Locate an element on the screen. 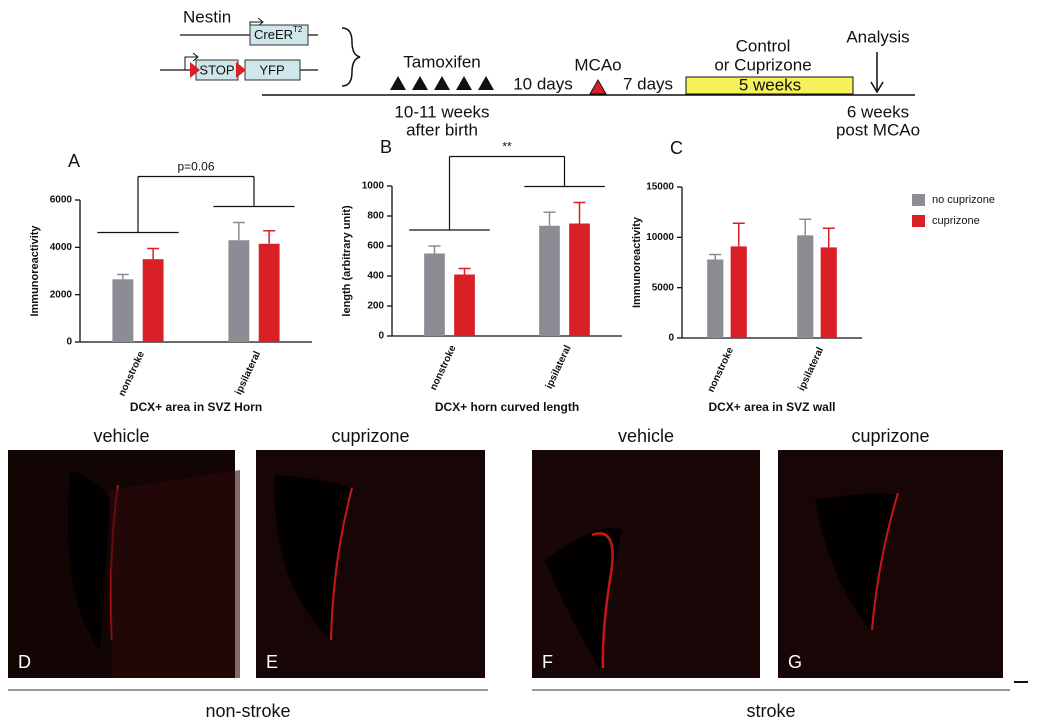  construct-sup: T2 is located at coordinates (298, 29).